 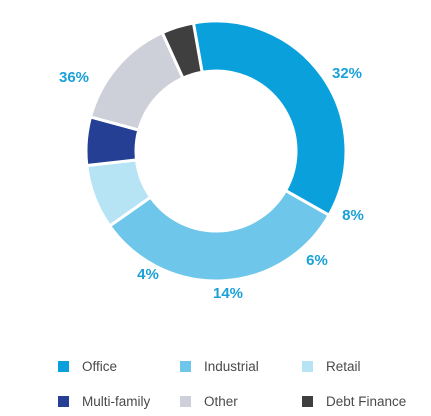 What do you see at coordinates (116, 401) in the screenshot?
I see `legend-label-multi-family: Multi-family` at bounding box center [116, 401].